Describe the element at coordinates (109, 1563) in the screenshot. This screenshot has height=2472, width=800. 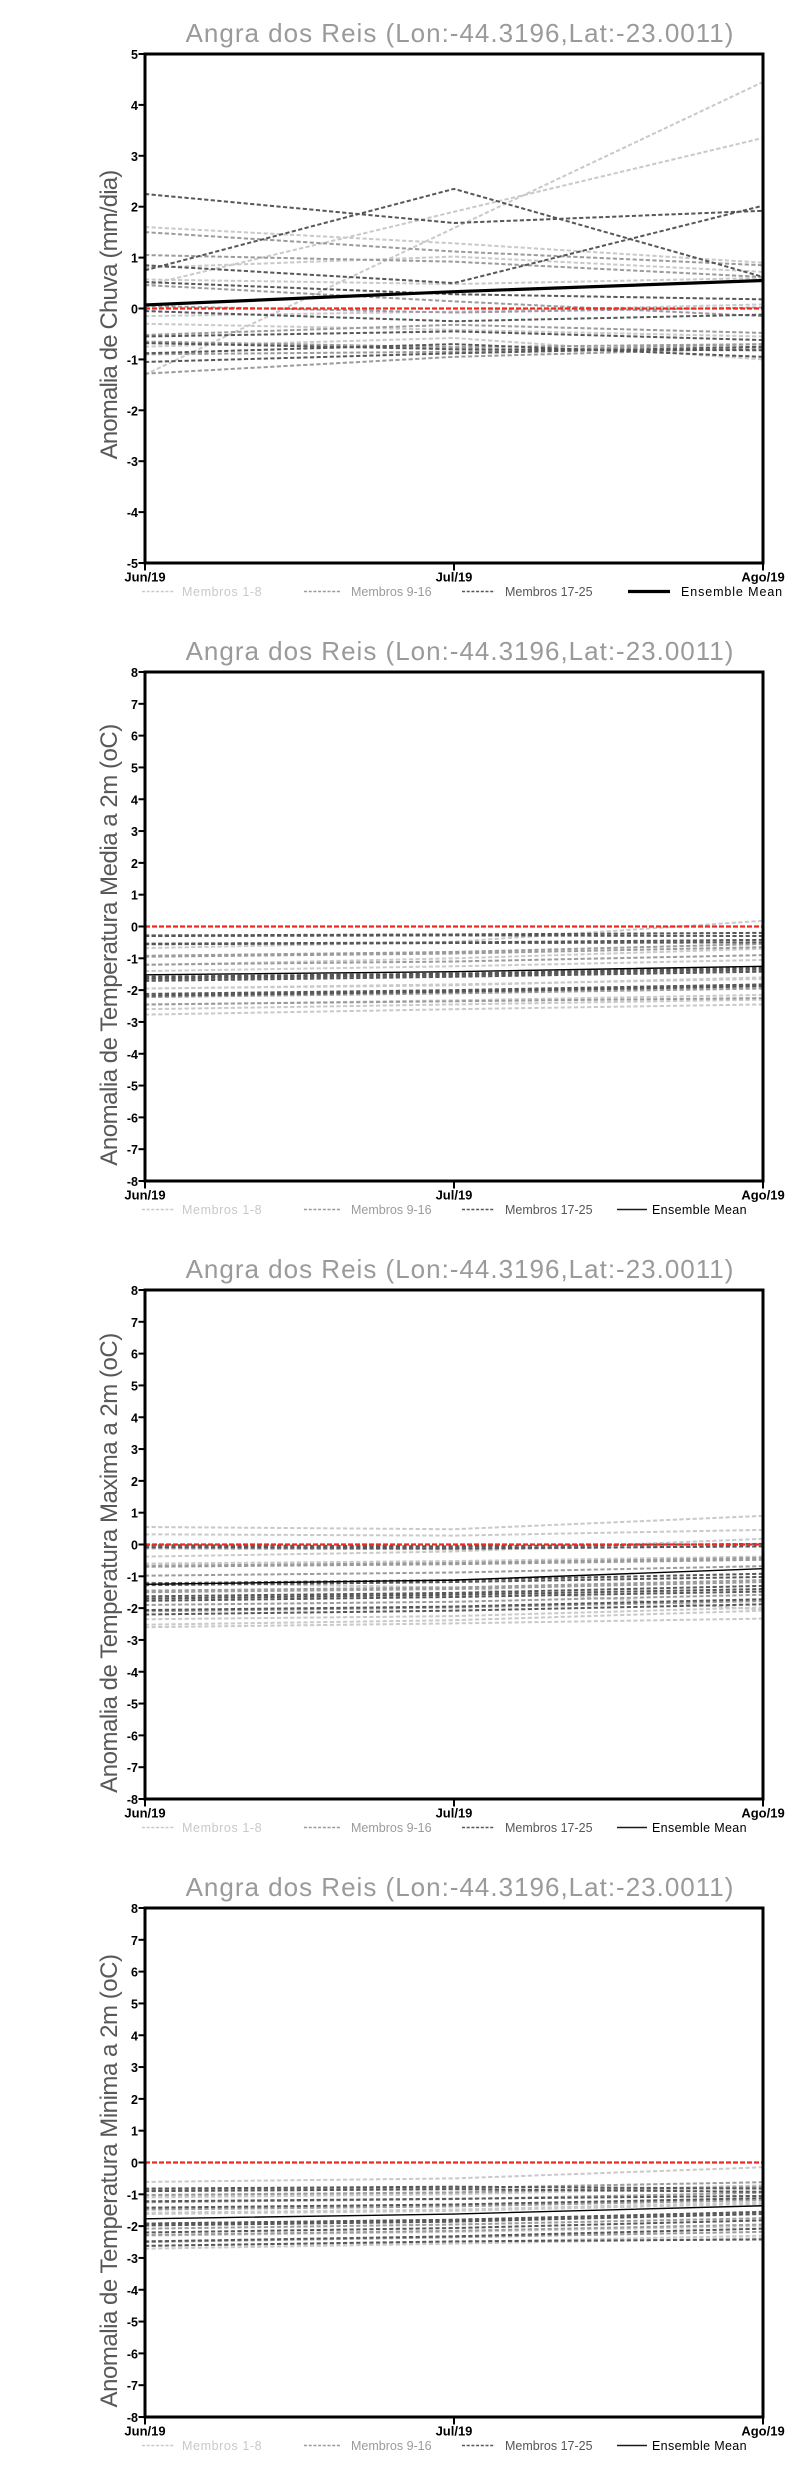
I see `svg-text:Anomalia de Temperatura Maxima: Anomalia de Temperatura Maxima a 2m (oC)` at that location.